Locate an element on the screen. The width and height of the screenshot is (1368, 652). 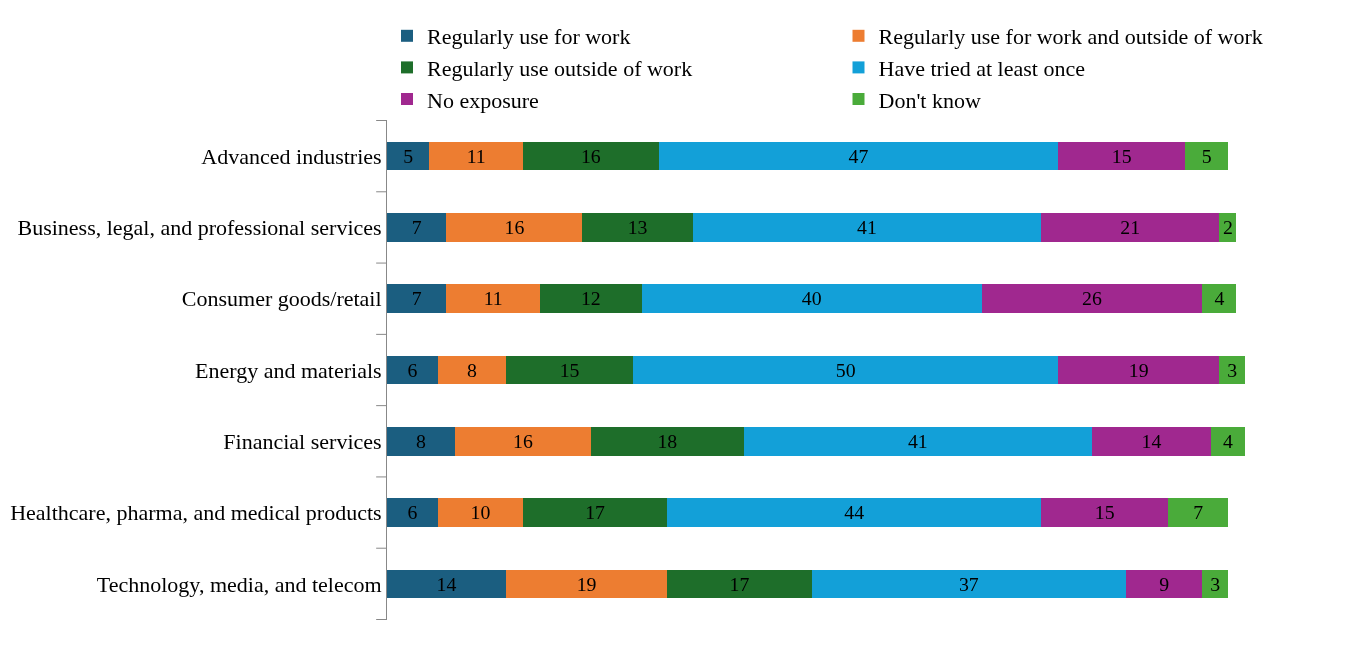
y-tick-label: Consumer goods/retail is located at coordinates (281, 299).